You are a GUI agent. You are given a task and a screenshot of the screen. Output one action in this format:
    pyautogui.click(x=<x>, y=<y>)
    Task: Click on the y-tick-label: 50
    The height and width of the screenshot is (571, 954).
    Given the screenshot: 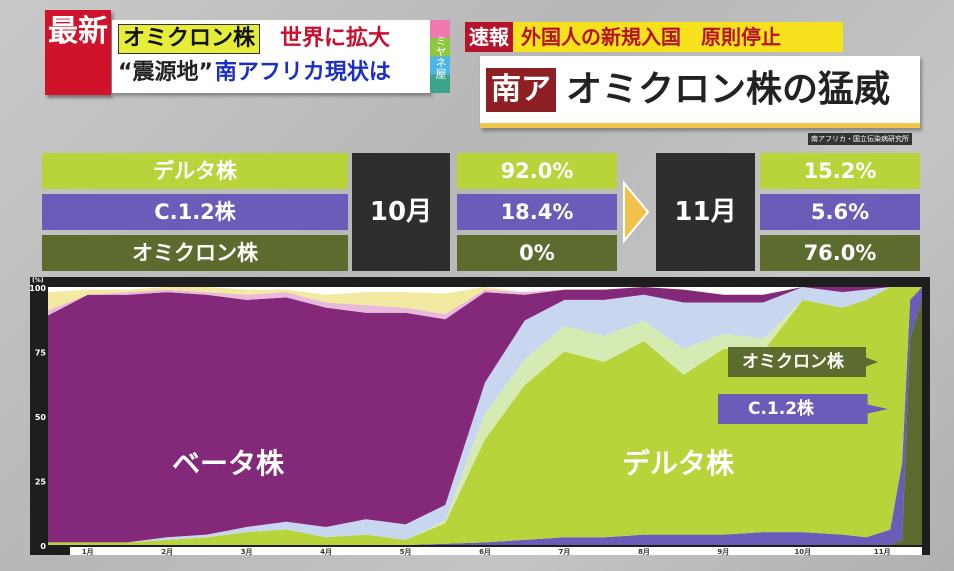 What is the action you would take?
    pyautogui.click(x=41, y=417)
    